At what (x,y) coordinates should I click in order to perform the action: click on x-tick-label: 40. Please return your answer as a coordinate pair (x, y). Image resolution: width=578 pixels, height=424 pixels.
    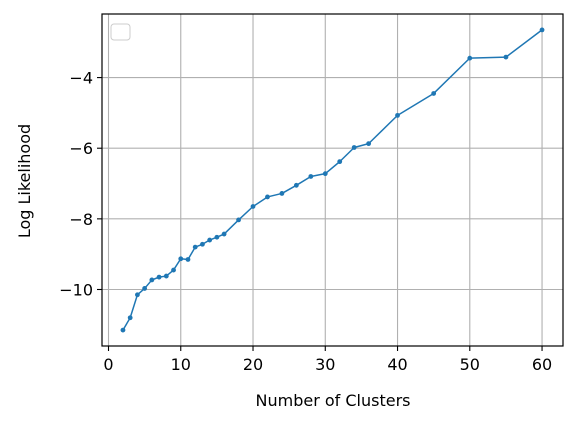
    Looking at the image, I should click on (397, 364).